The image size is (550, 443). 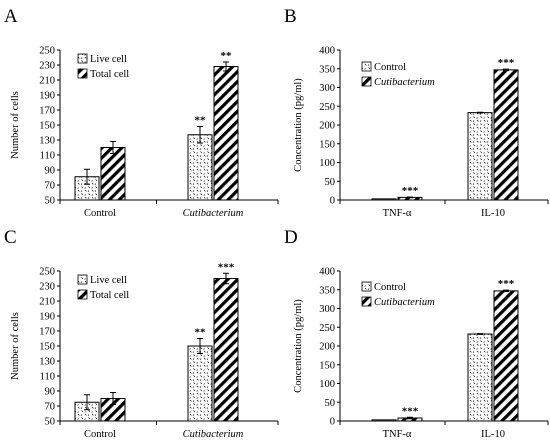 I want to click on panel-letter: D, so click(x=291, y=237).